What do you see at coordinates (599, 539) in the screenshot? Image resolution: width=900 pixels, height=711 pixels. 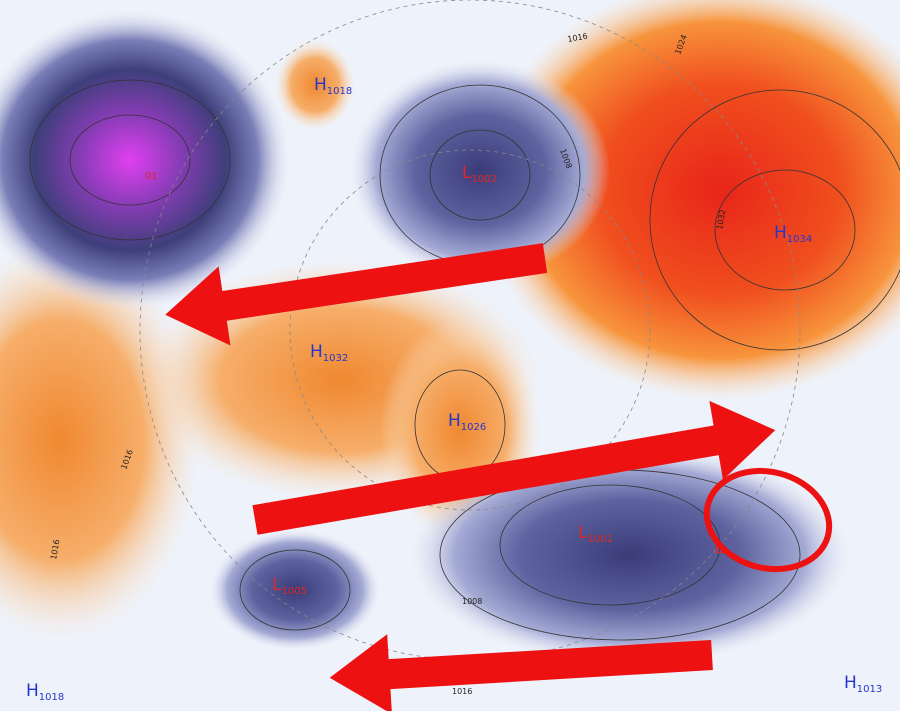 I see `center-value: 1001` at bounding box center [599, 539].